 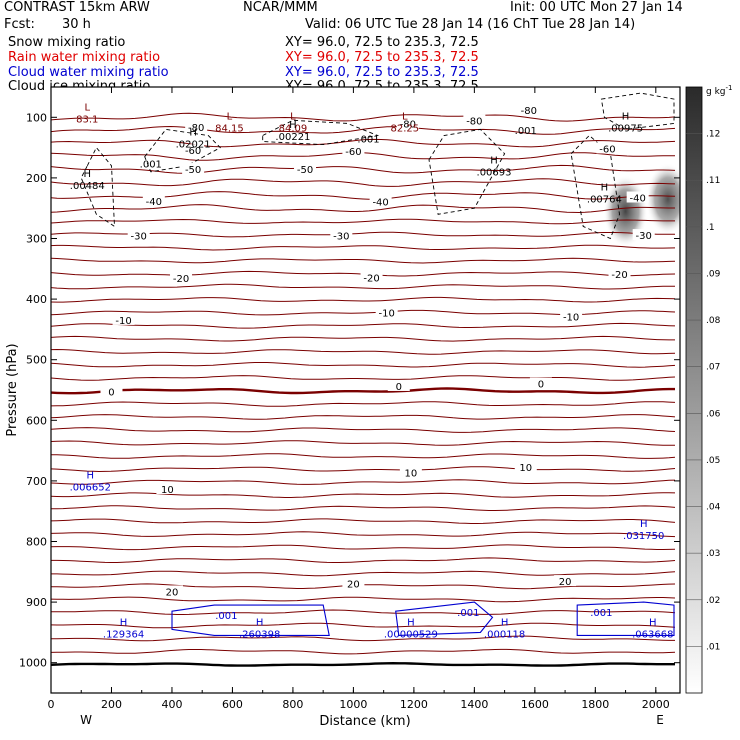 What do you see at coordinates (88, 72) in the screenshot?
I see `field-name-cloud-water: Cloud water mixing ratio` at bounding box center [88, 72].